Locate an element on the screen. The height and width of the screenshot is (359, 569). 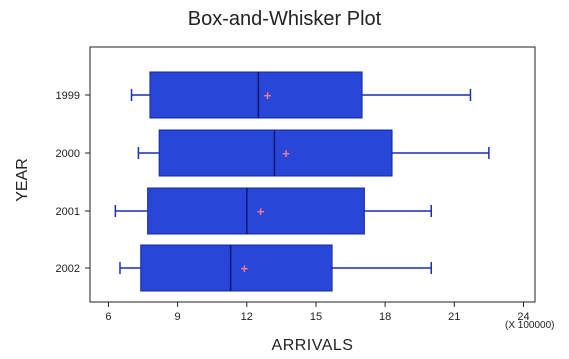
y-tick-label: 2002 is located at coordinates (68, 269).